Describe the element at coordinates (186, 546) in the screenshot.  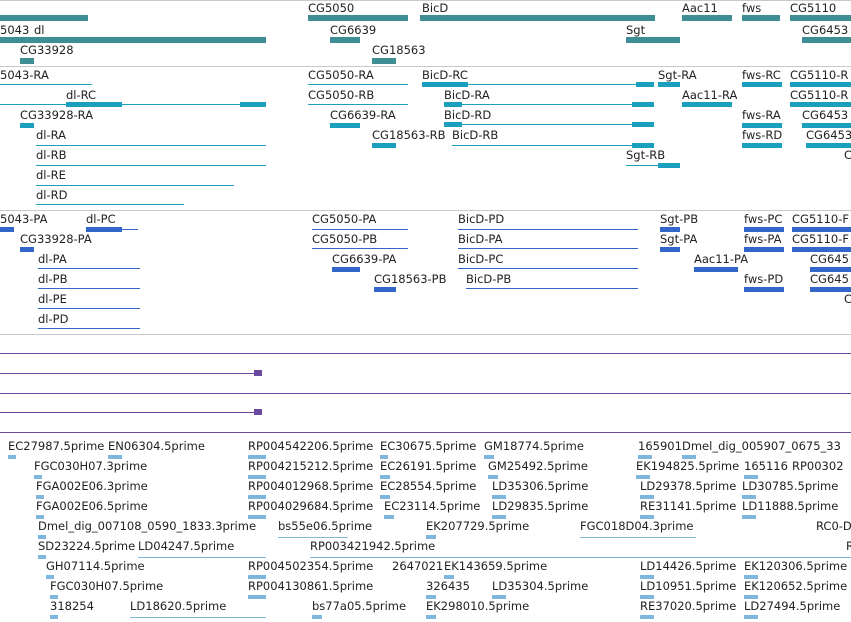
I see `est-label: LD04247.5prime` at that location.